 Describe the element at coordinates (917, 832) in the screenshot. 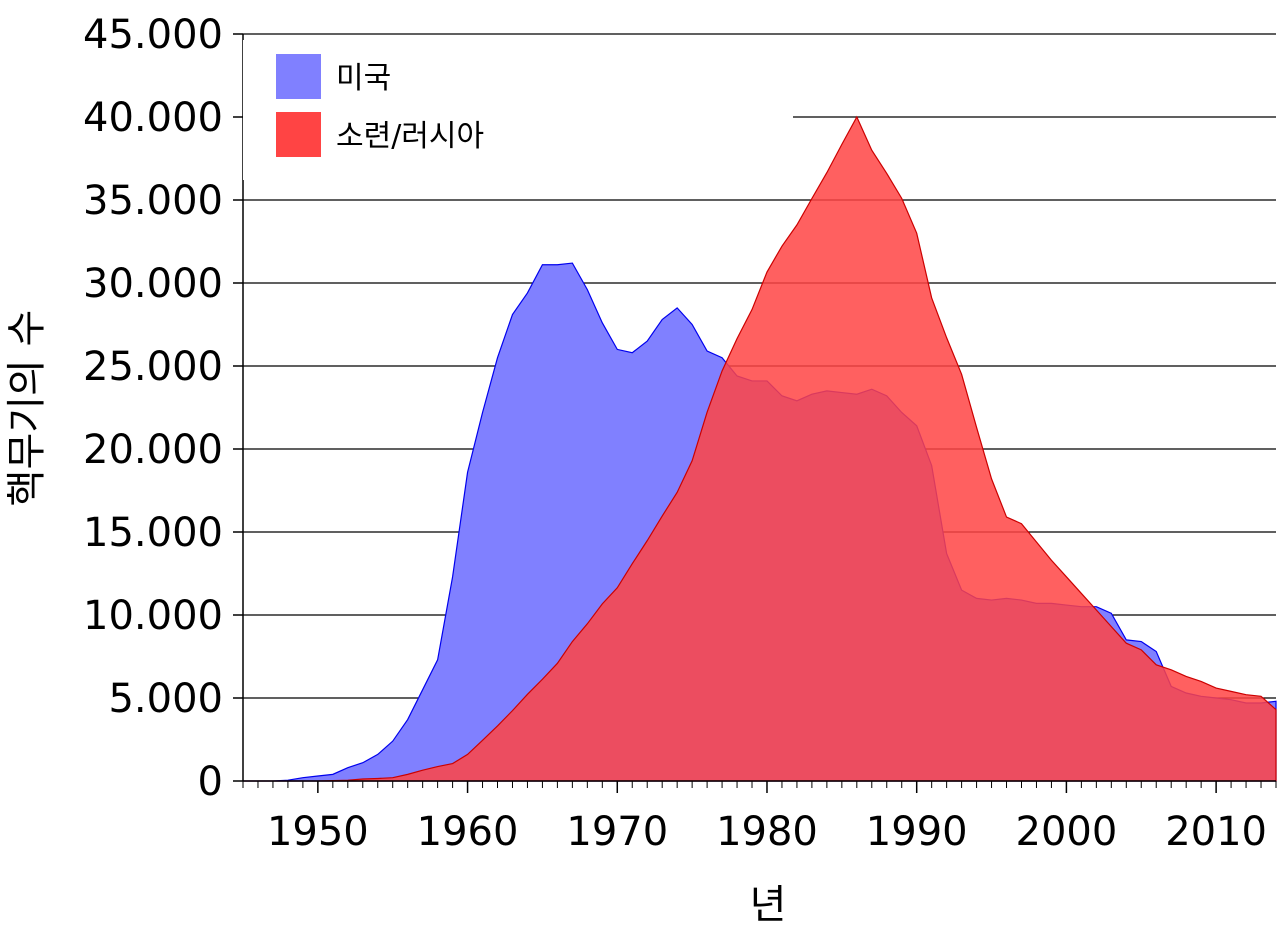

I see `x-tick-label-4: 1990` at that location.